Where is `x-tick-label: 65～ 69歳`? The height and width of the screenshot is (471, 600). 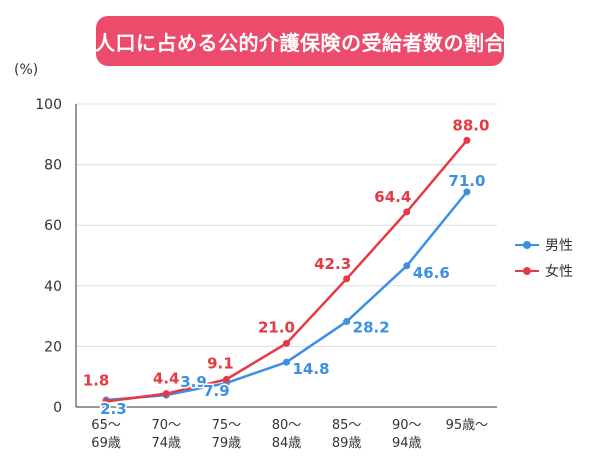 x-tick-label: 65～ 69歳 is located at coordinates (106, 434).